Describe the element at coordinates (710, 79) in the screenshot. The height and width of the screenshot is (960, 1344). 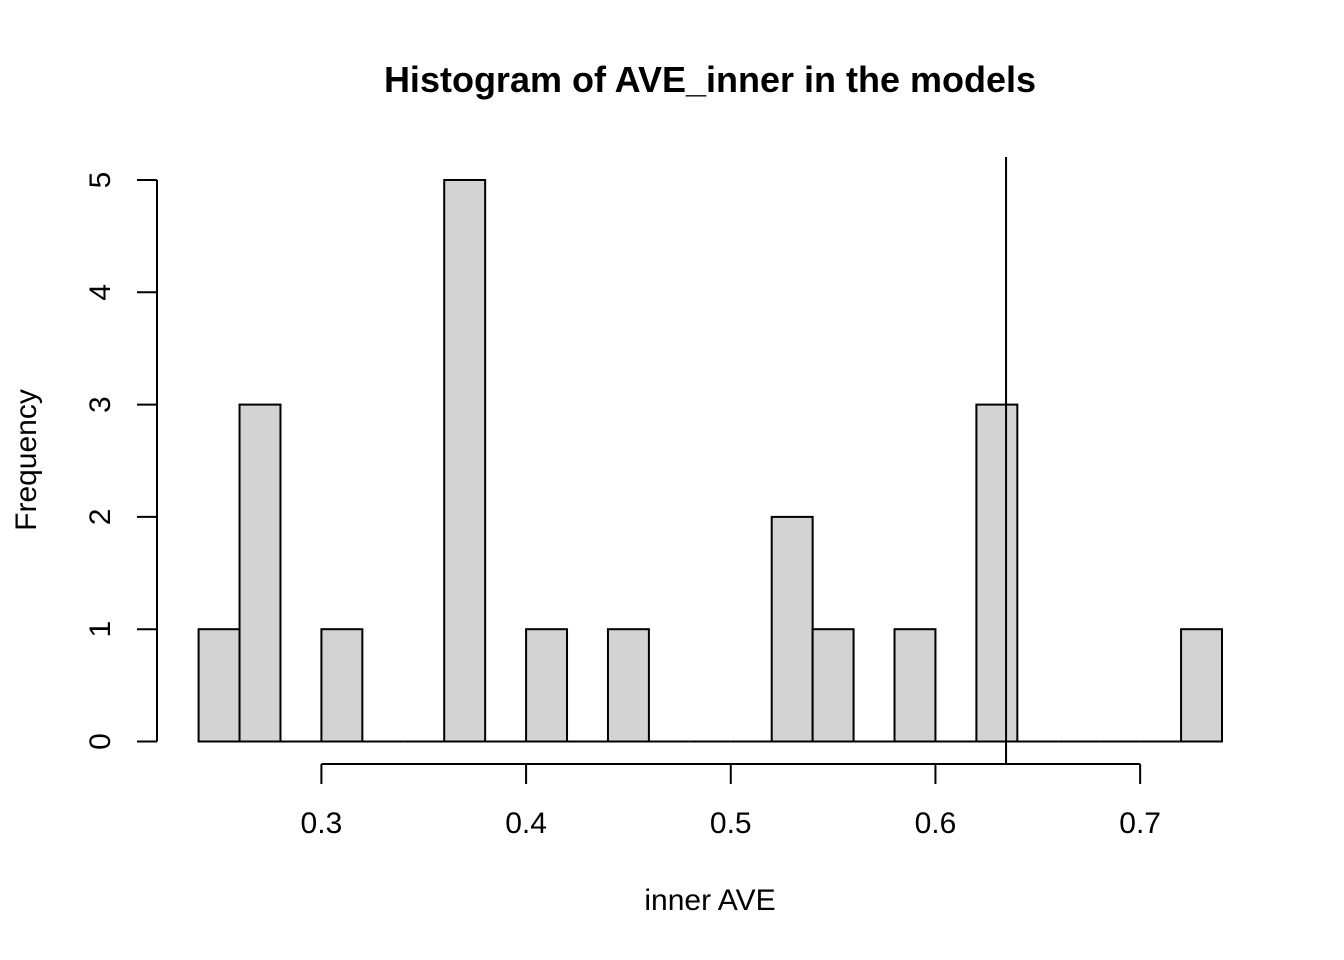
I see `chart-title: Histogram of AVE_inner in the models` at that location.